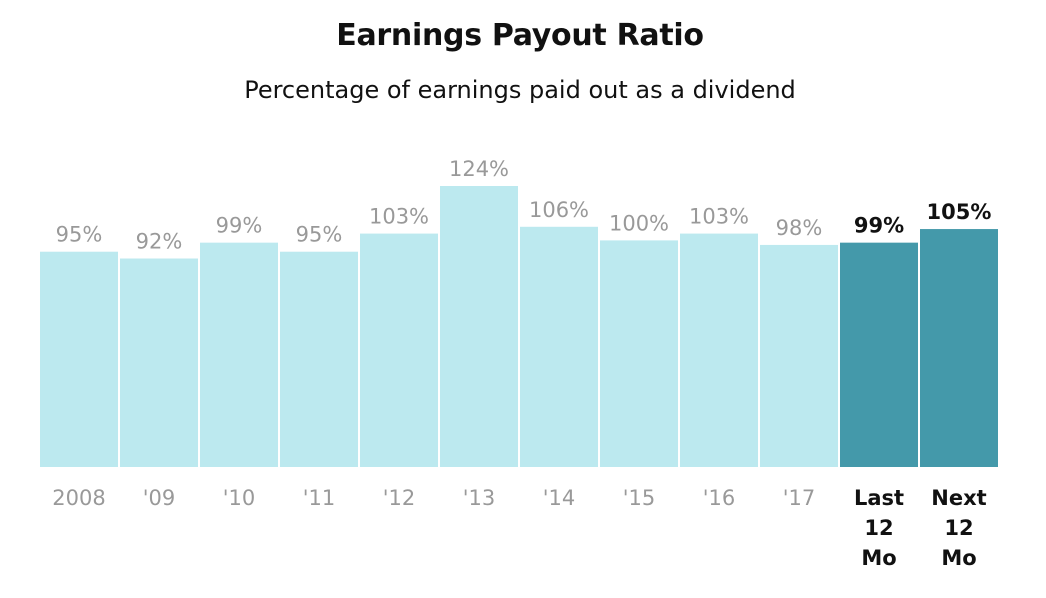 The height and width of the screenshot is (598, 1046). I want to click on value-label-1: 92%, so click(159, 242).